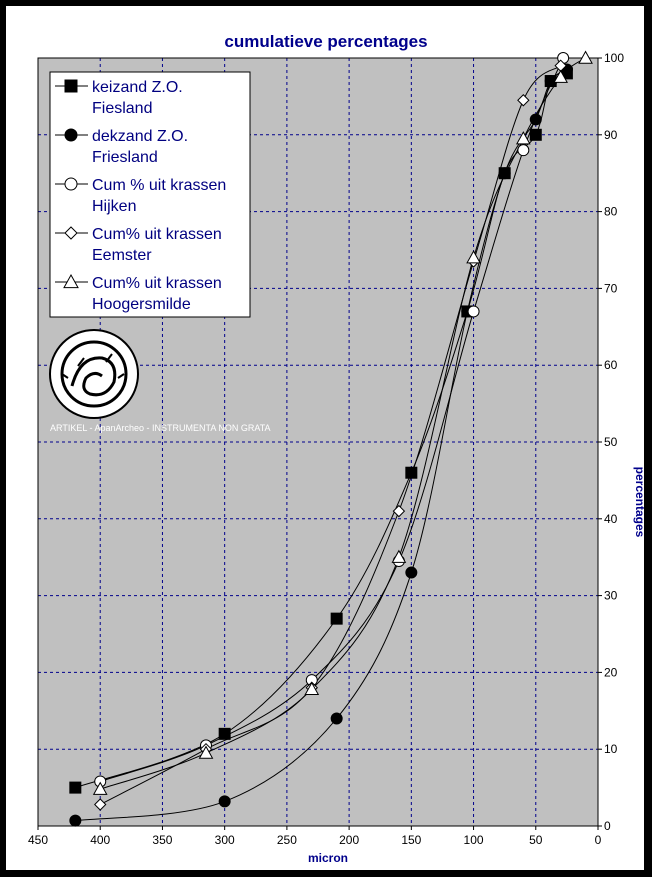 The height and width of the screenshot is (877, 652). Describe the element at coordinates (474, 840) in the screenshot. I see `x-tick-label: 100` at that location.